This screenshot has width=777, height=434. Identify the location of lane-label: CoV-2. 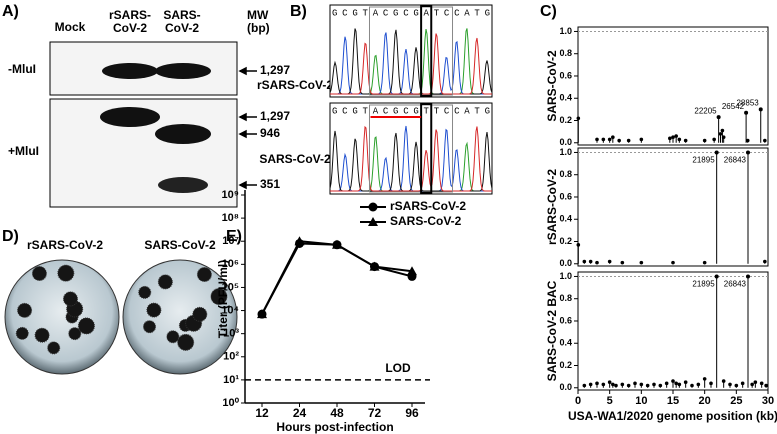
(130, 28).